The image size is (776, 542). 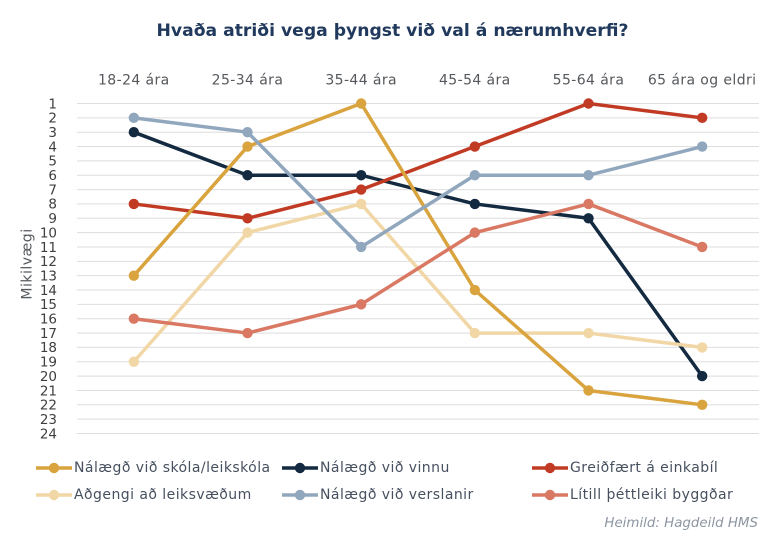 What do you see at coordinates (378, 495) in the screenshot?
I see `legend-item: Nálægð við verslanir` at bounding box center [378, 495].